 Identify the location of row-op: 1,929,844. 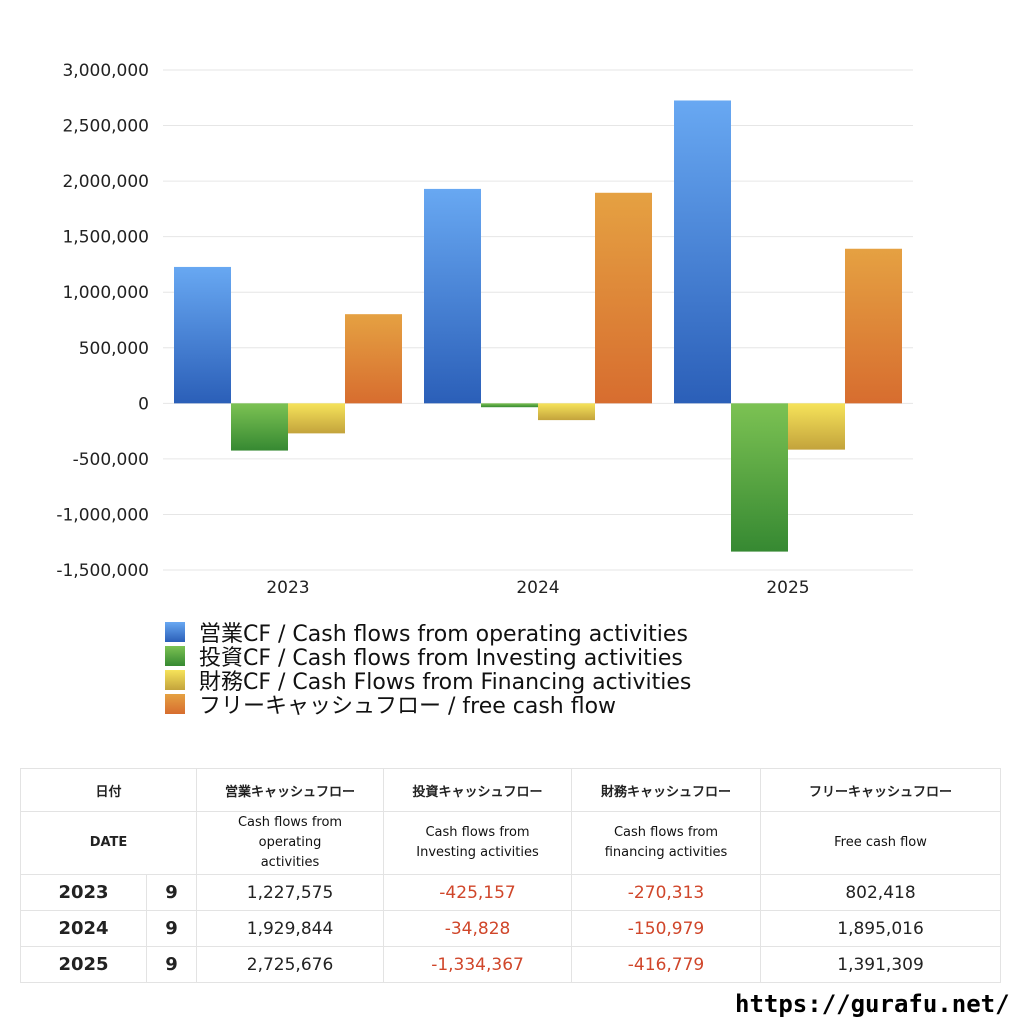
(290, 928).